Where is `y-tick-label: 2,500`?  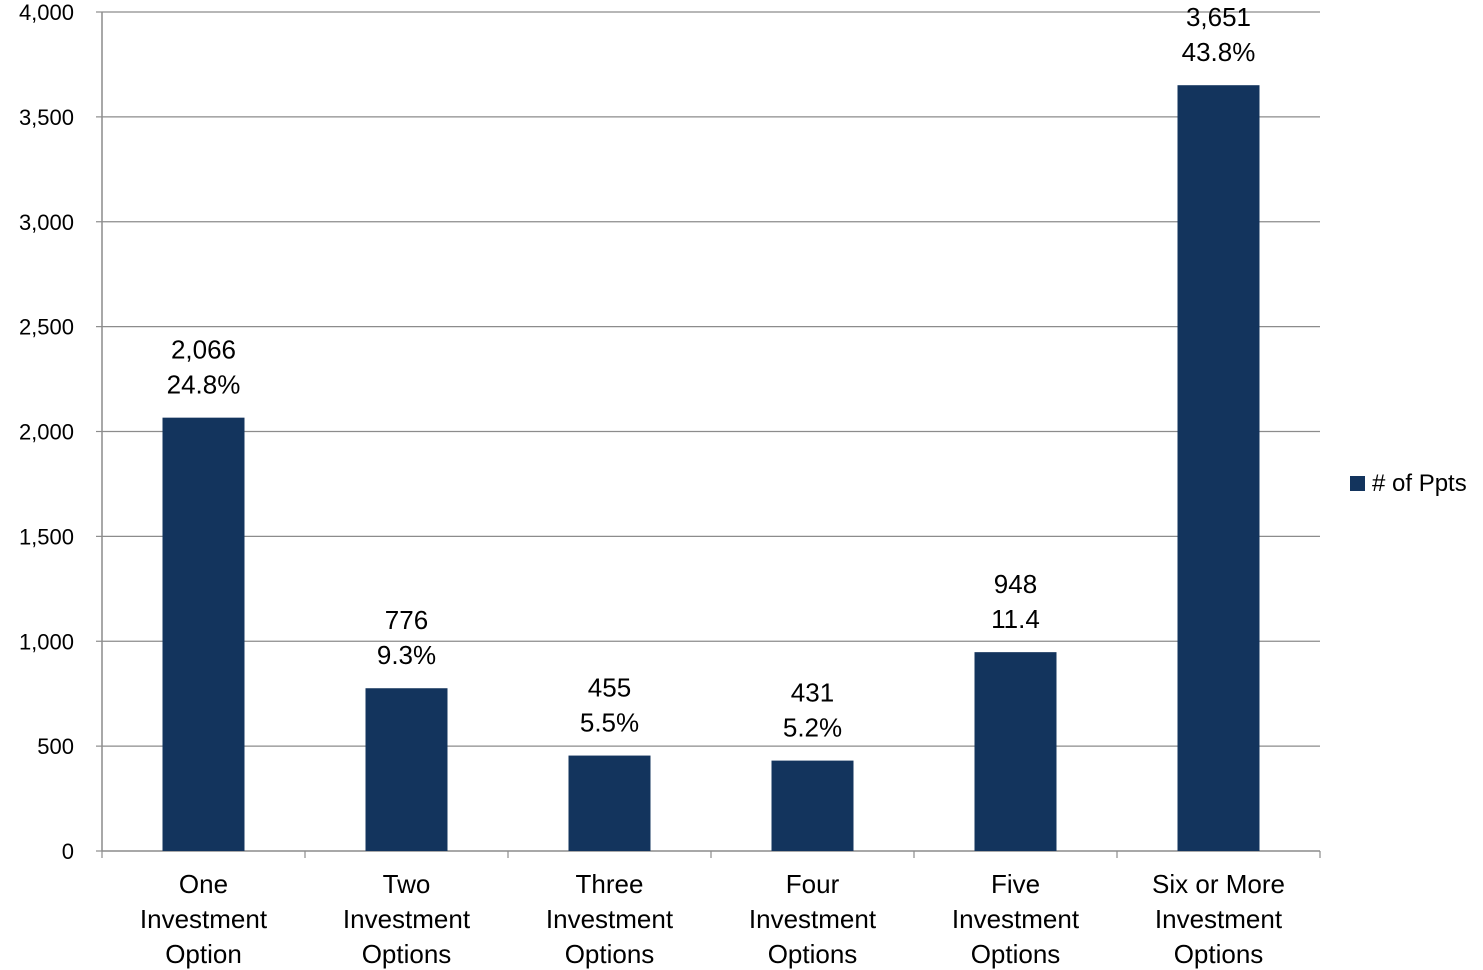
y-tick-label: 2,500 is located at coordinates (46, 327).